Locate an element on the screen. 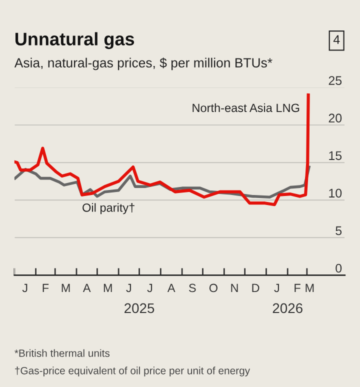 The image size is (360, 387). y-tick-label: 20 is located at coordinates (335, 118).